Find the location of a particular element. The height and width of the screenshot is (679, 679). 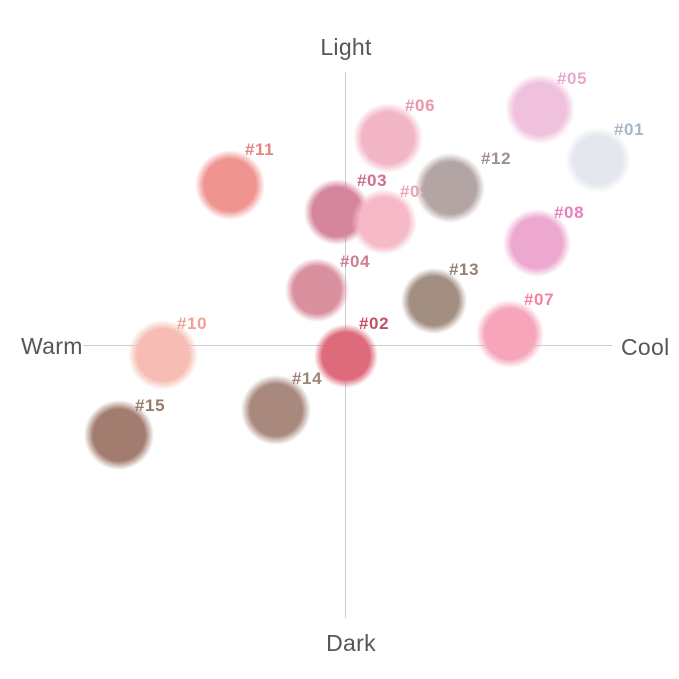

shade-label-07: #07 is located at coordinates (539, 299).